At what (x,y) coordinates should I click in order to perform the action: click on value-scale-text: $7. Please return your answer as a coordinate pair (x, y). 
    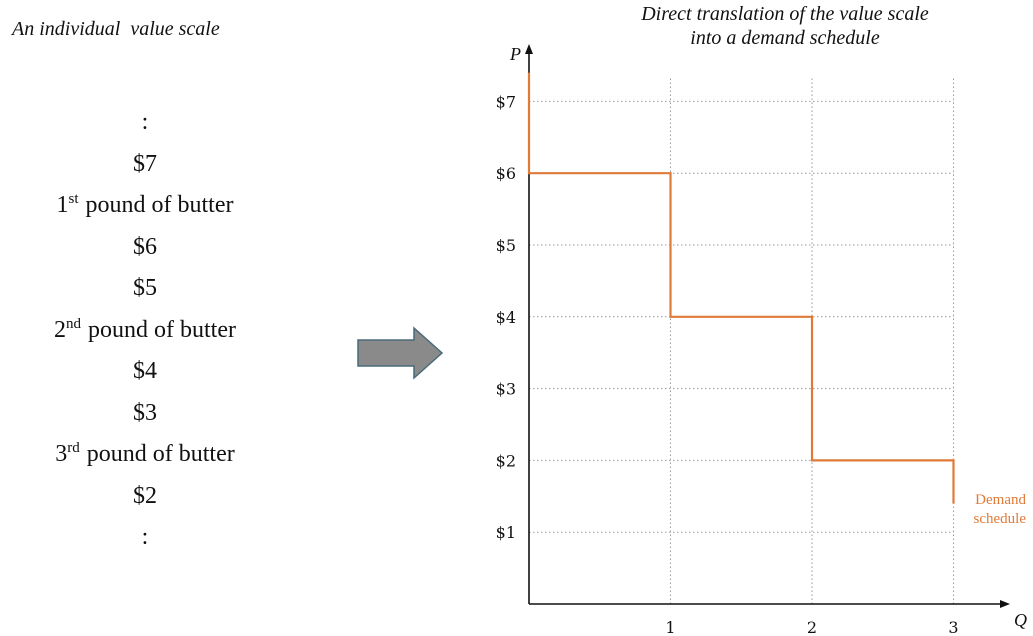
    Looking at the image, I should click on (145, 163).